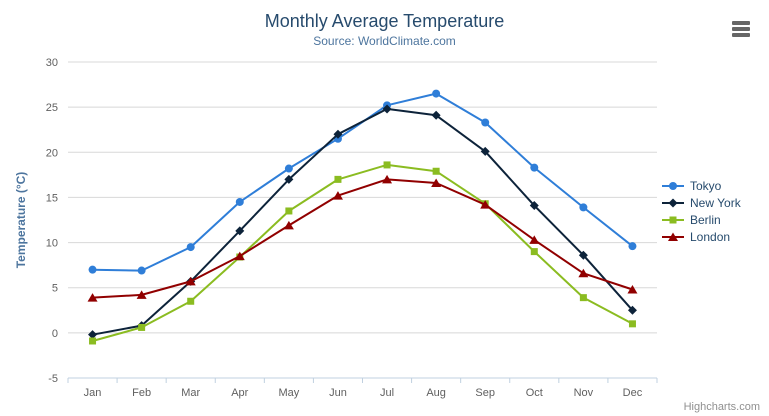 This screenshot has width=769, height=416. What do you see at coordinates (534, 393) in the screenshot?
I see `x-axis-tick-label: Oct` at bounding box center [534, 393].